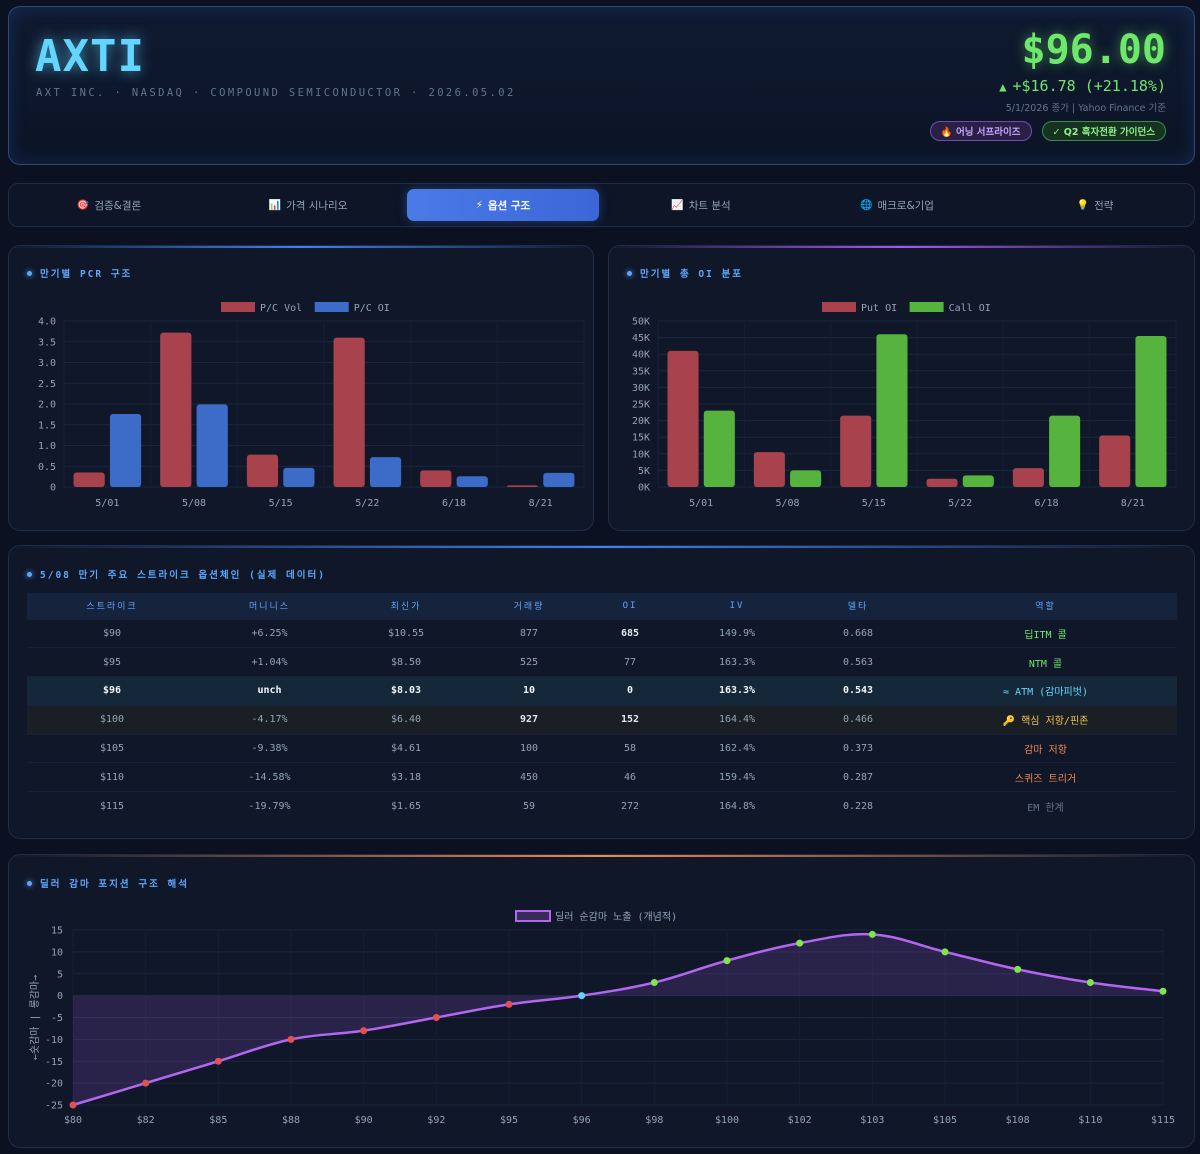  Describe the element at coordinates (112, 748) in the screenshot. I see `strike-cell: $105` at that location.